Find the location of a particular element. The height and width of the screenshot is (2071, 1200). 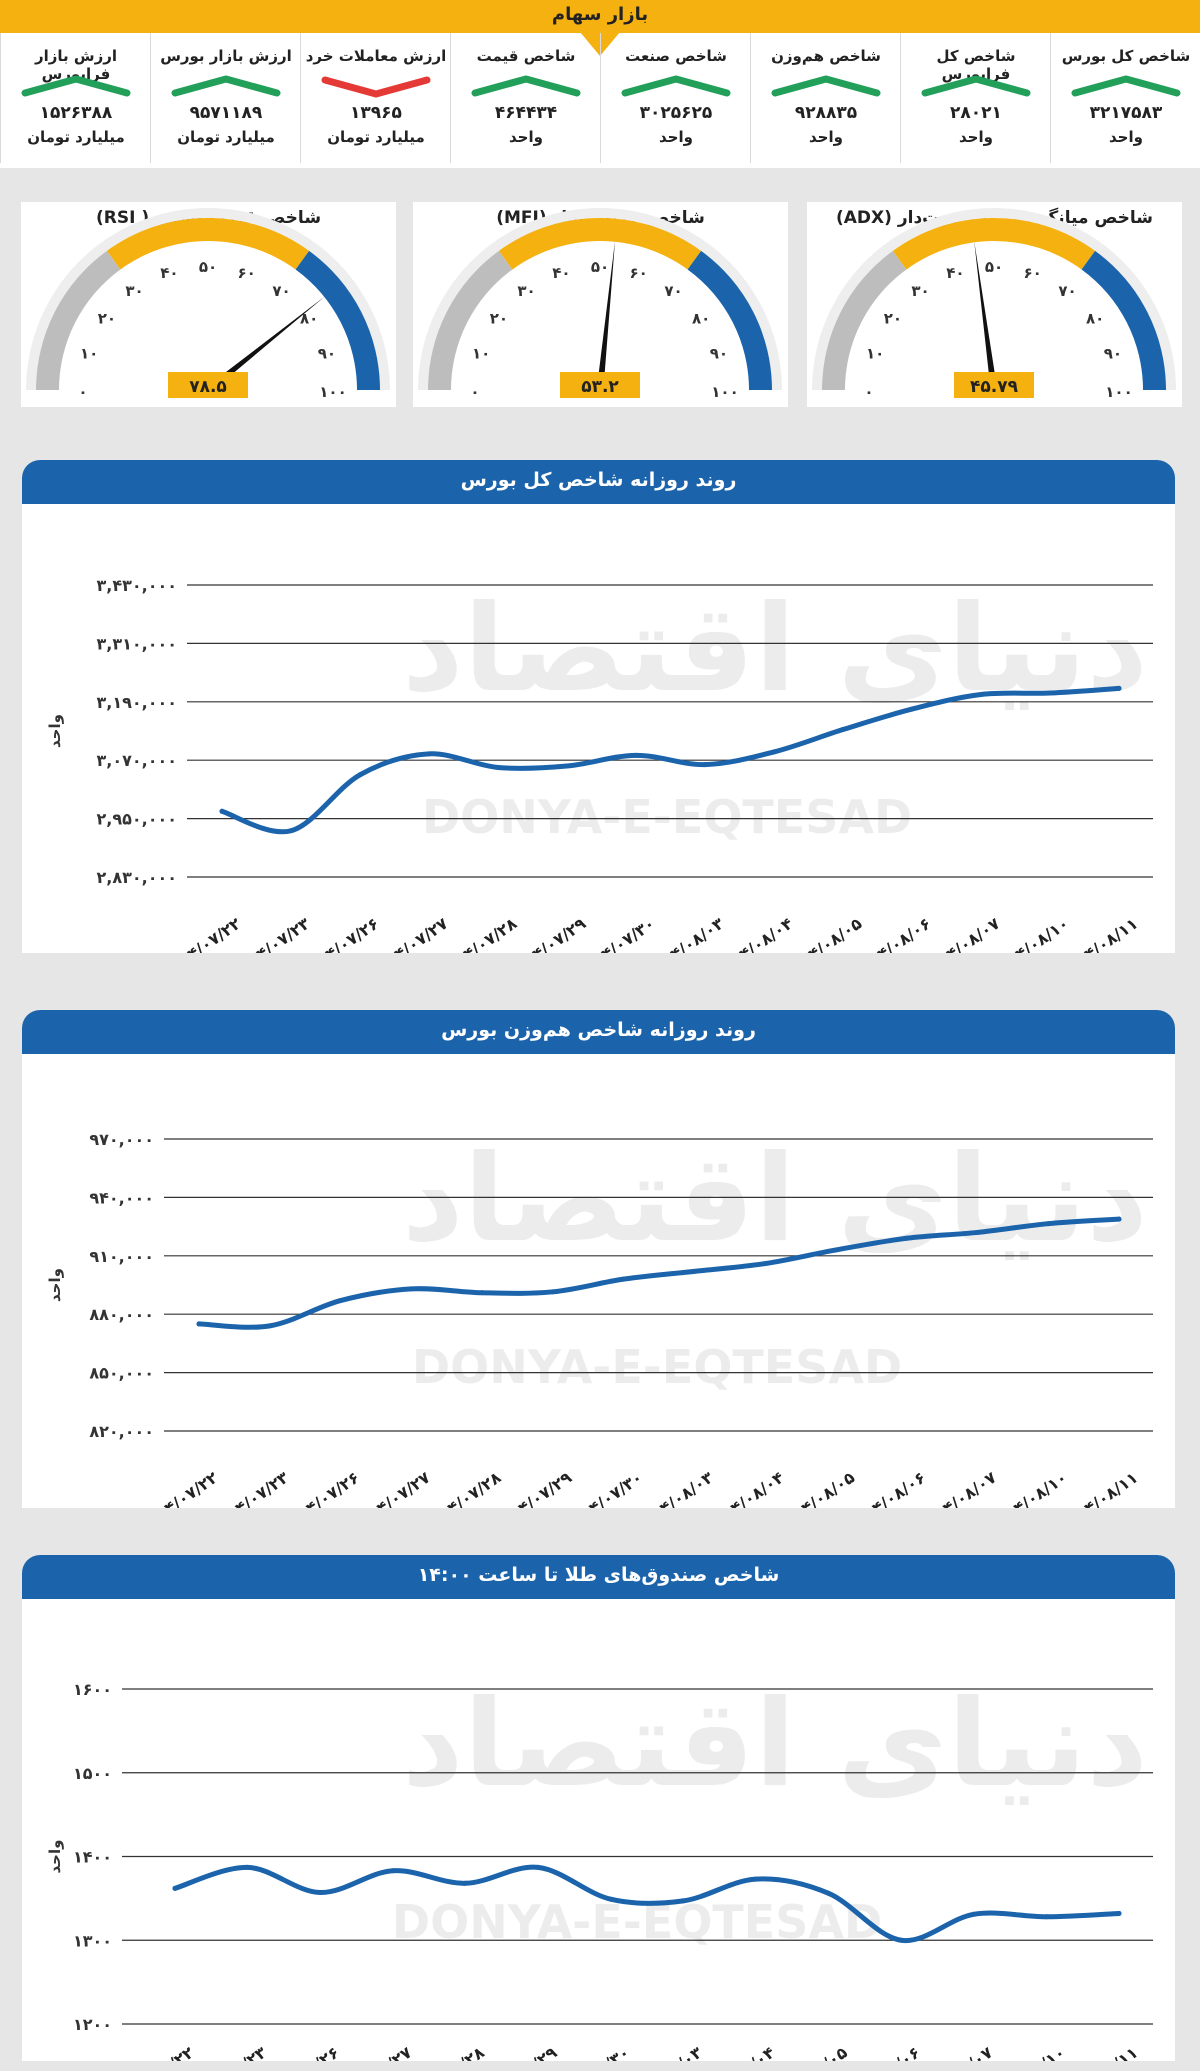

section-divider is located at coordinates (600, 430).